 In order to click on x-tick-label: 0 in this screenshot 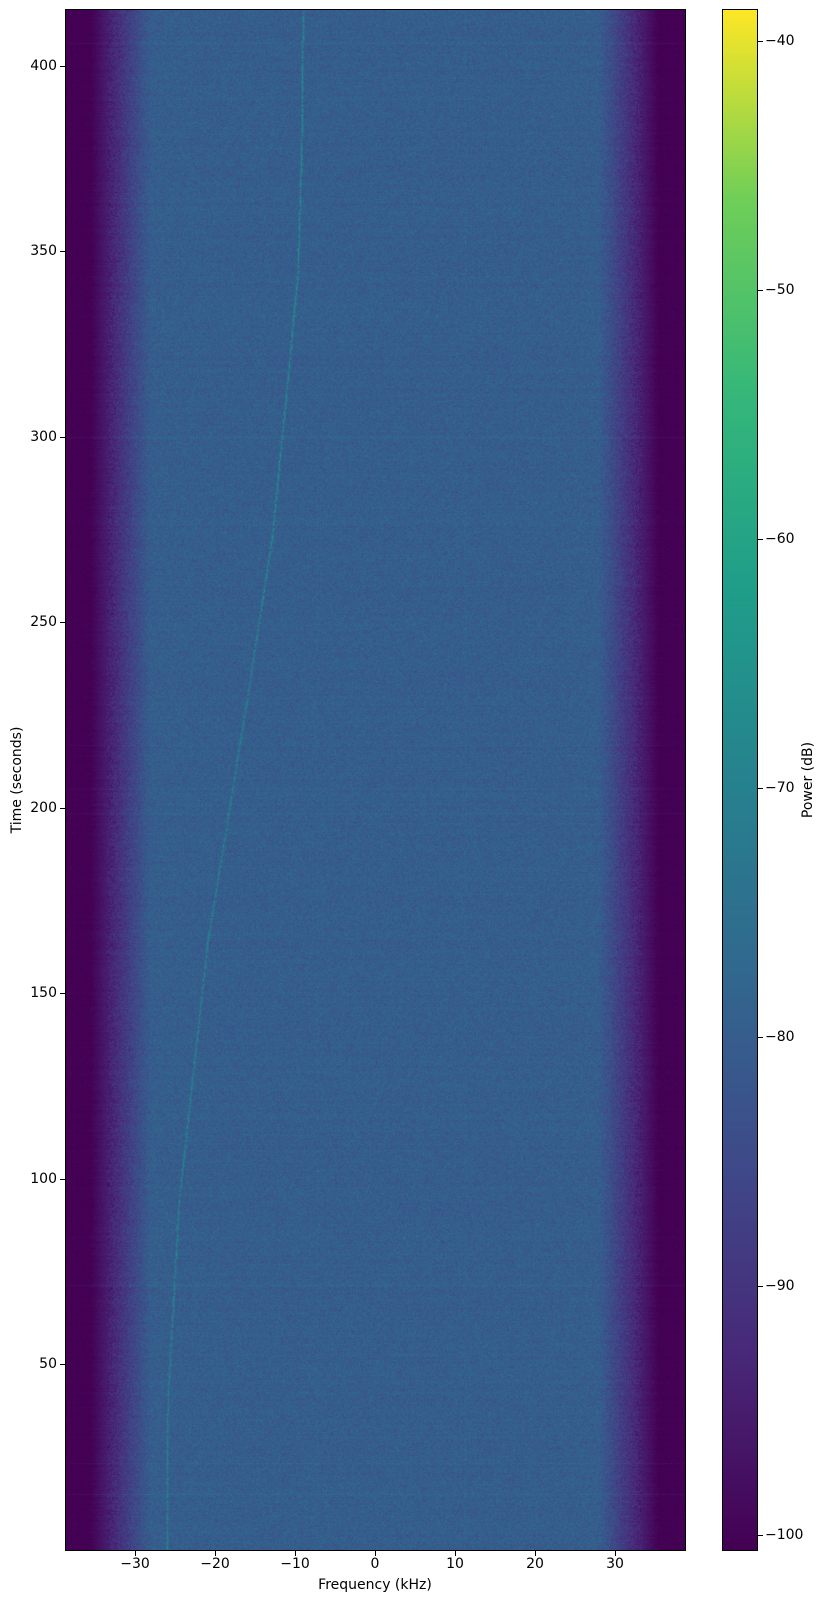, I will do `click(375, 1564)`.